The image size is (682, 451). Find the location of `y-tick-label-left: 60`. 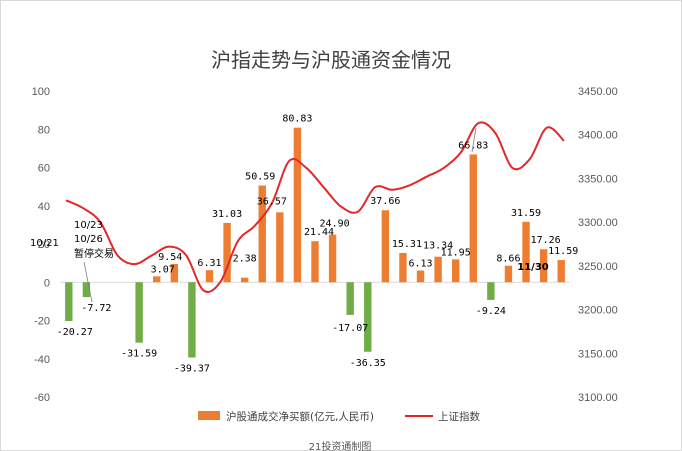

y-tick-label-left: 60 is located at coordinates (44, 169).